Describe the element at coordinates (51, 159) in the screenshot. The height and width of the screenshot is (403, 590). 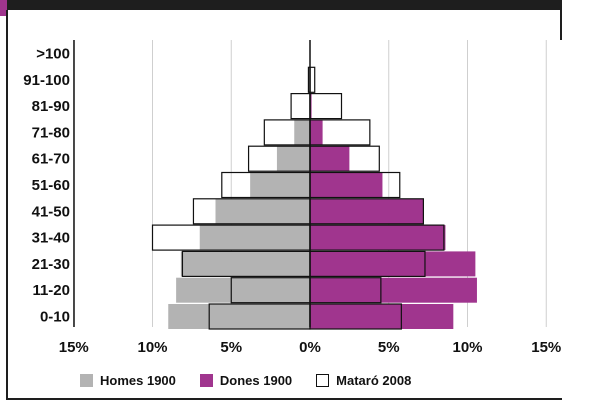
I see `y-tick-label-4: 61-70` at that location.